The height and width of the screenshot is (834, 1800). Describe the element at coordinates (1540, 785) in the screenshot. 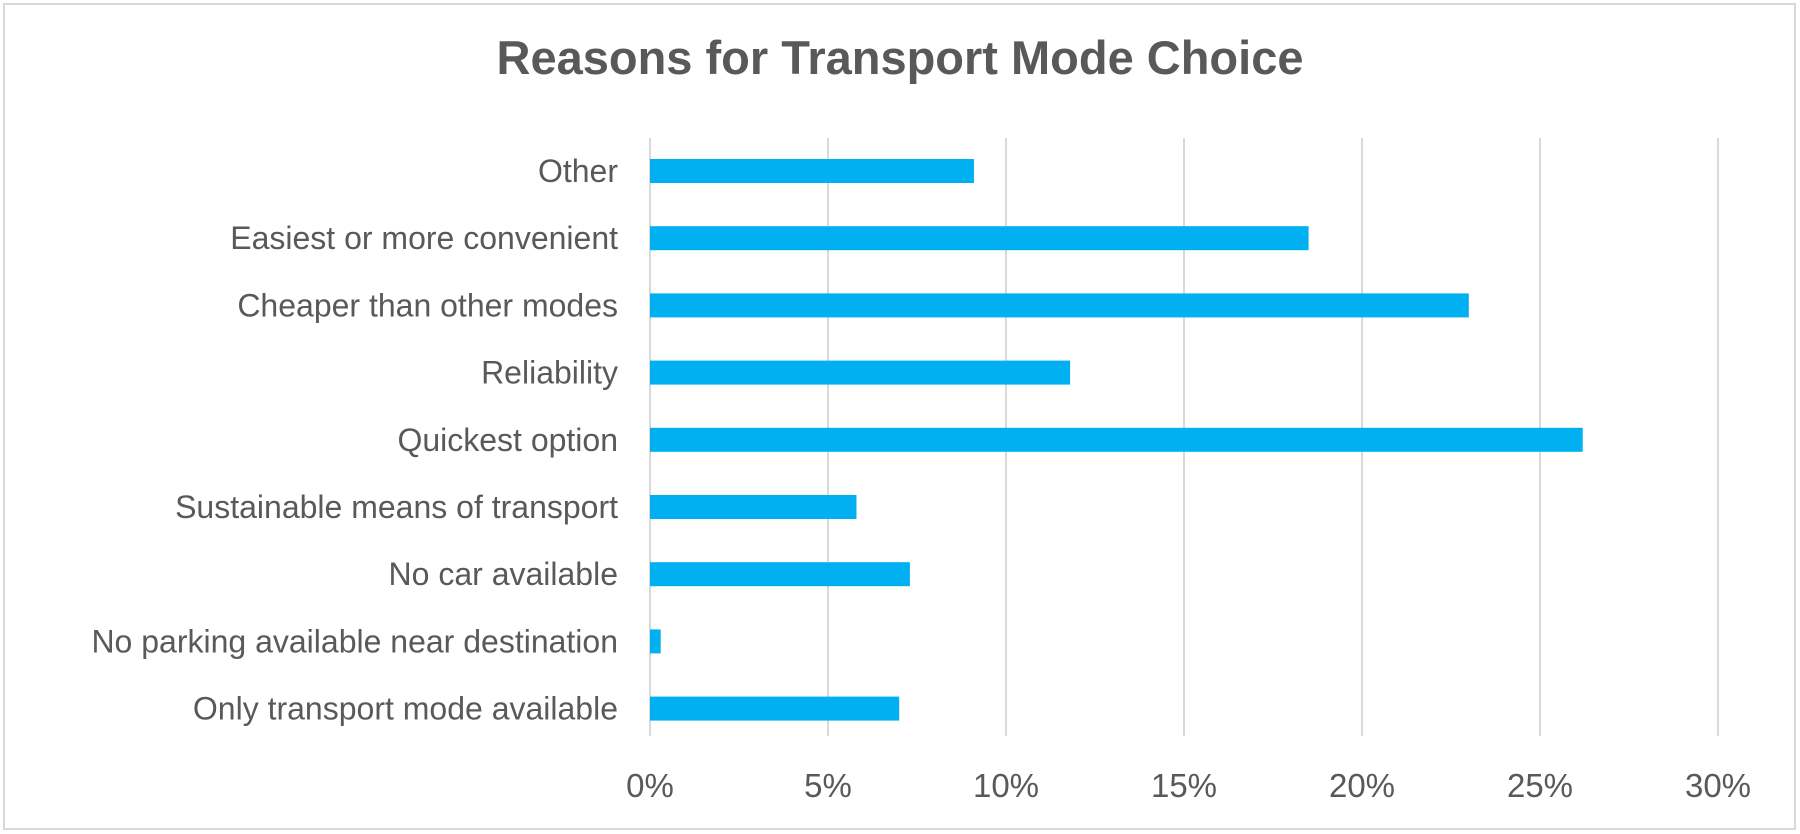

I see `x-tick-label: 25%` at that location.